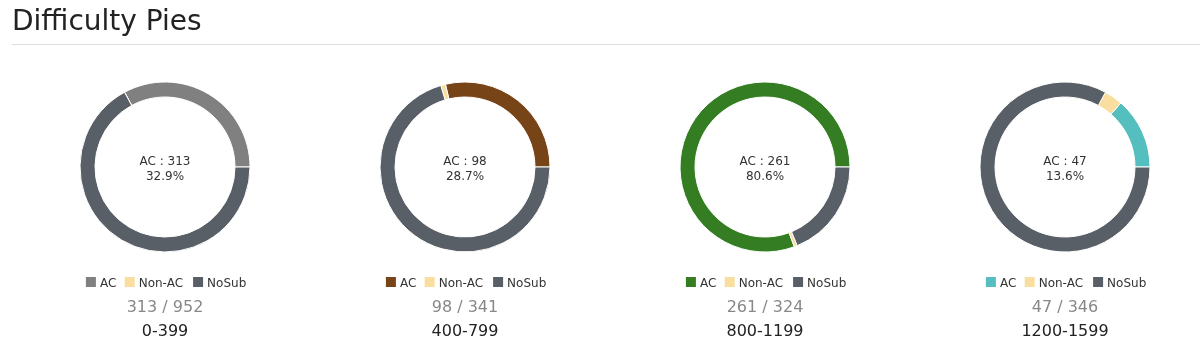  What do you see at coordinates (1065, 330) in the screenshot?
I see `text: 1200-1599` at bounding box center [1065, 330].